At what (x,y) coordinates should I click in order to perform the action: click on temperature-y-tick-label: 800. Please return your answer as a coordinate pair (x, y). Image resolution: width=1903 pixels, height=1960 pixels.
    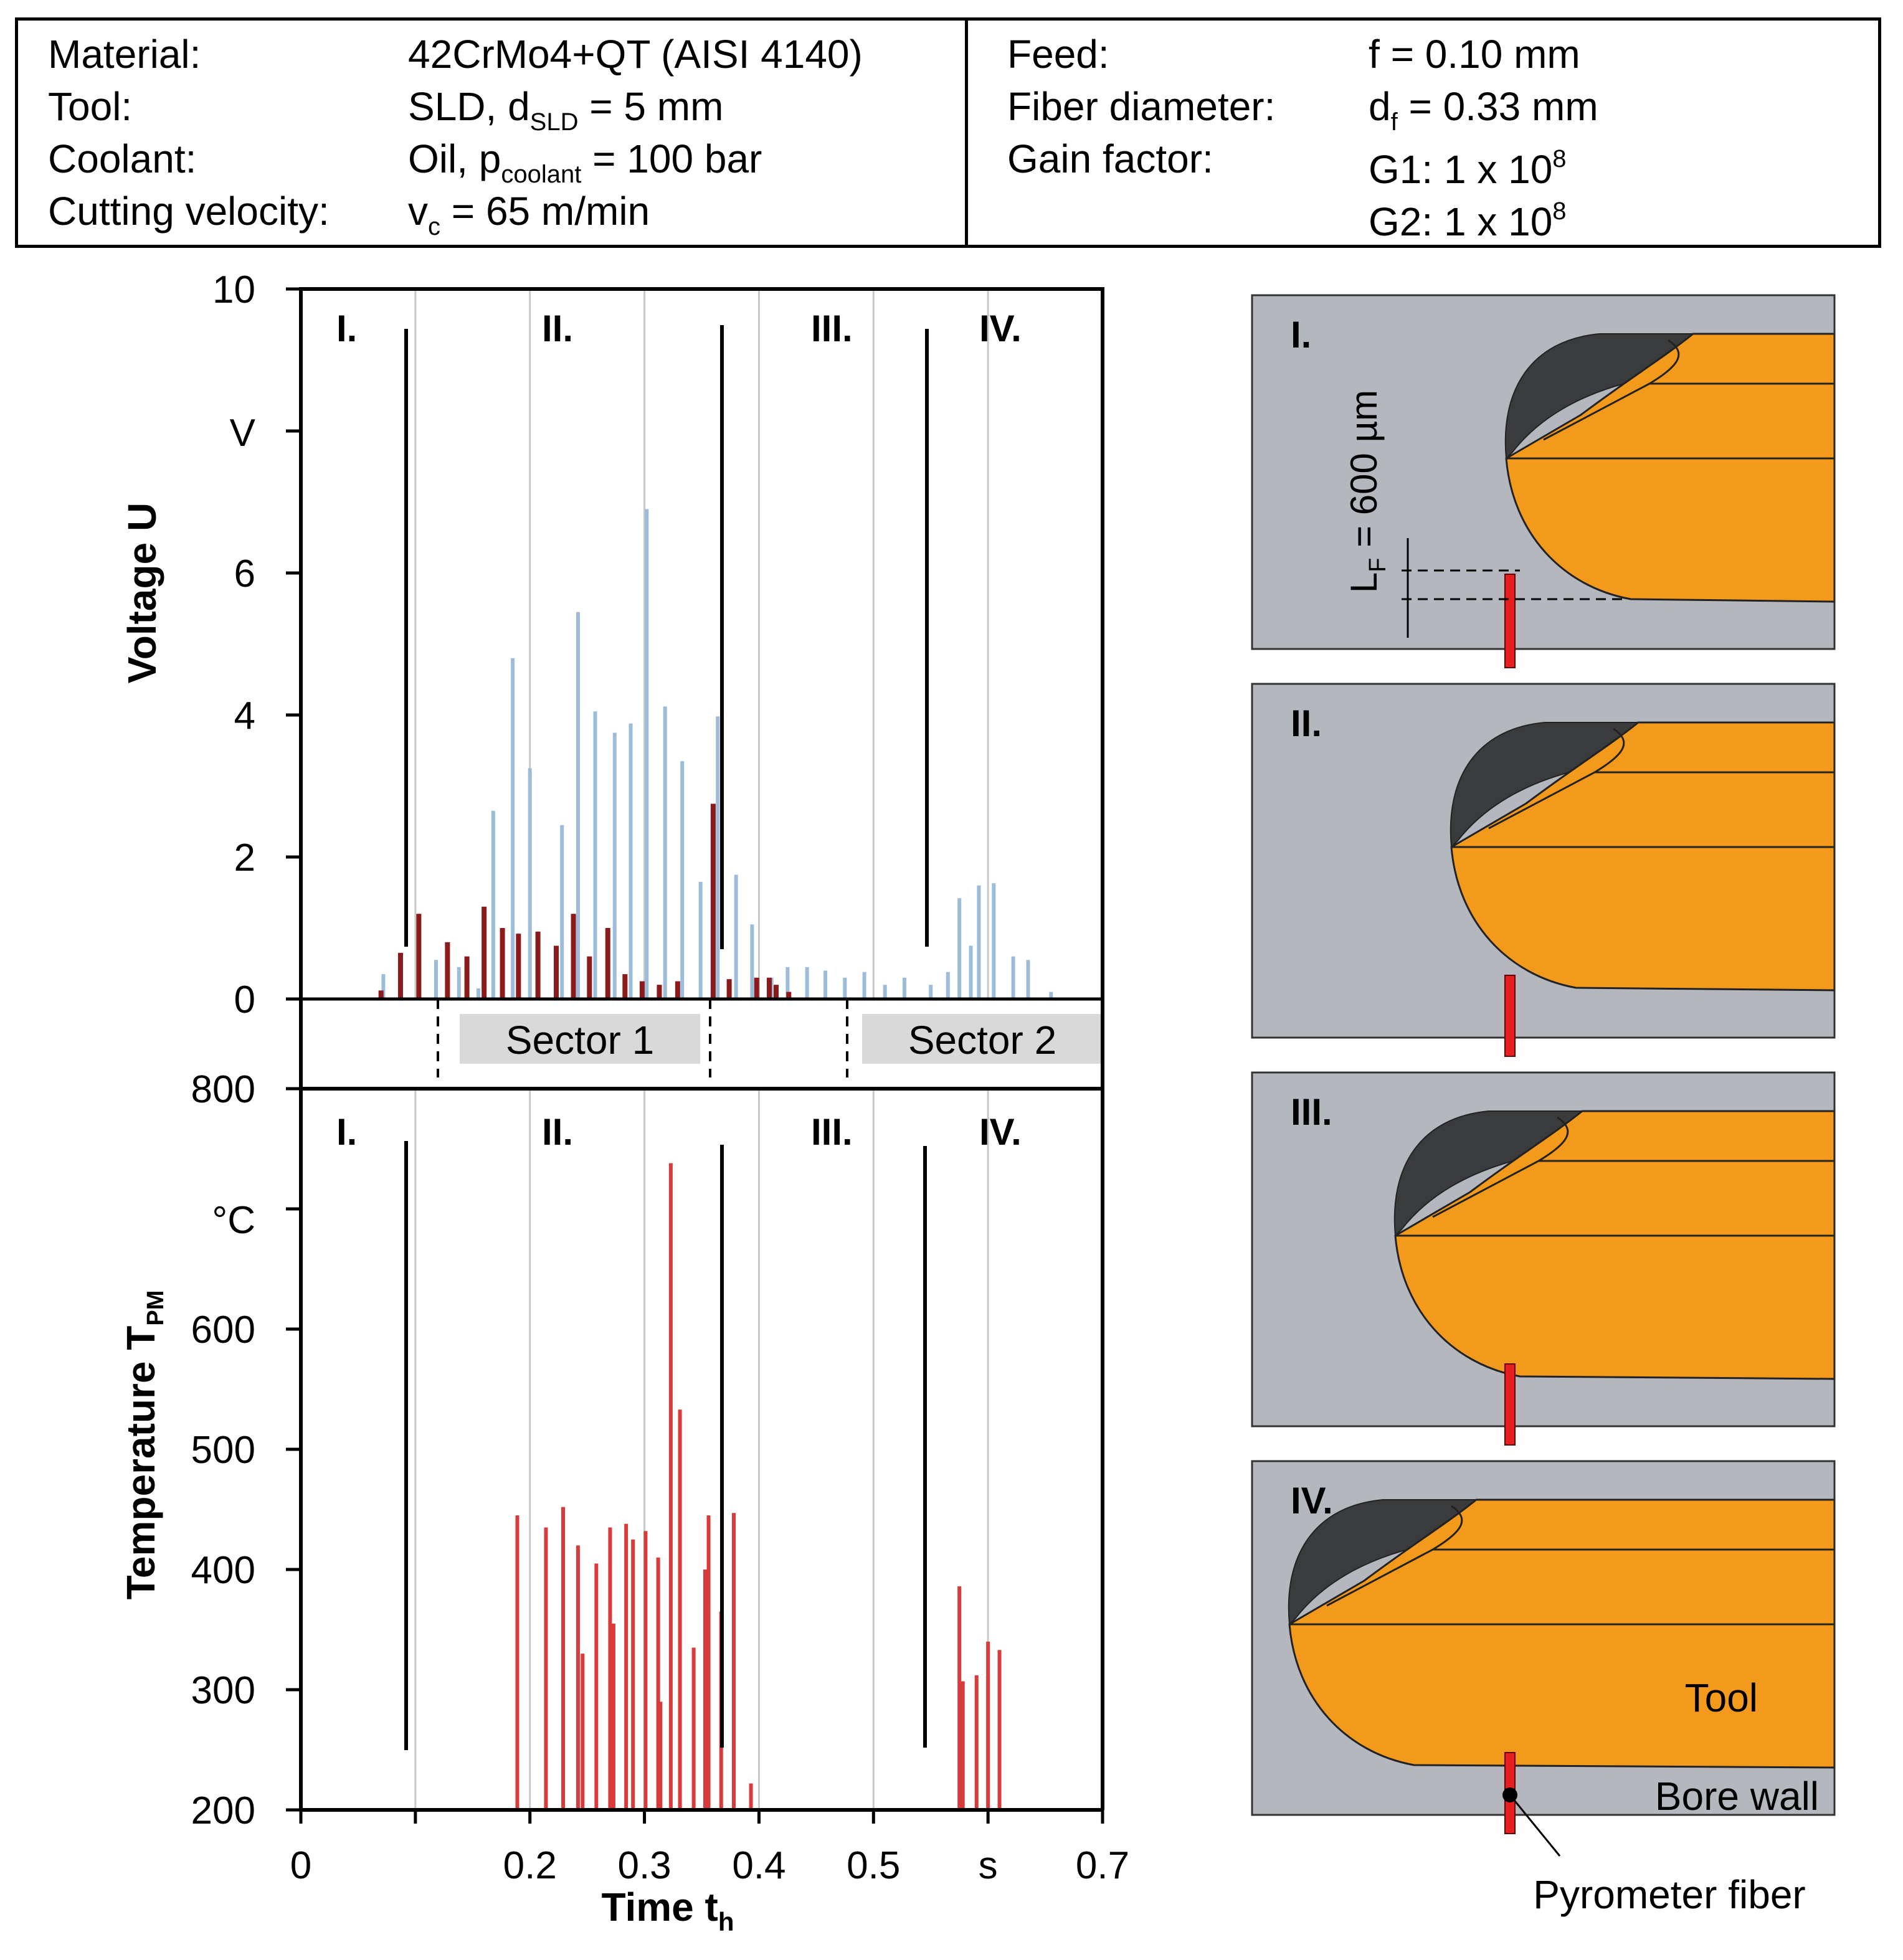
    Looking at the image, I should click on (223, 1089).